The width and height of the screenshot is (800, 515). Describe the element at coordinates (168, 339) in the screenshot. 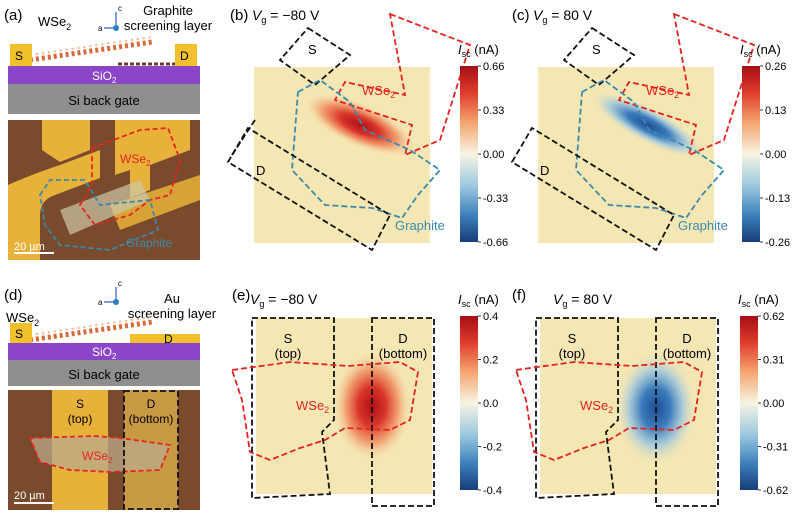

I see `drain-label-d: D` at that location.